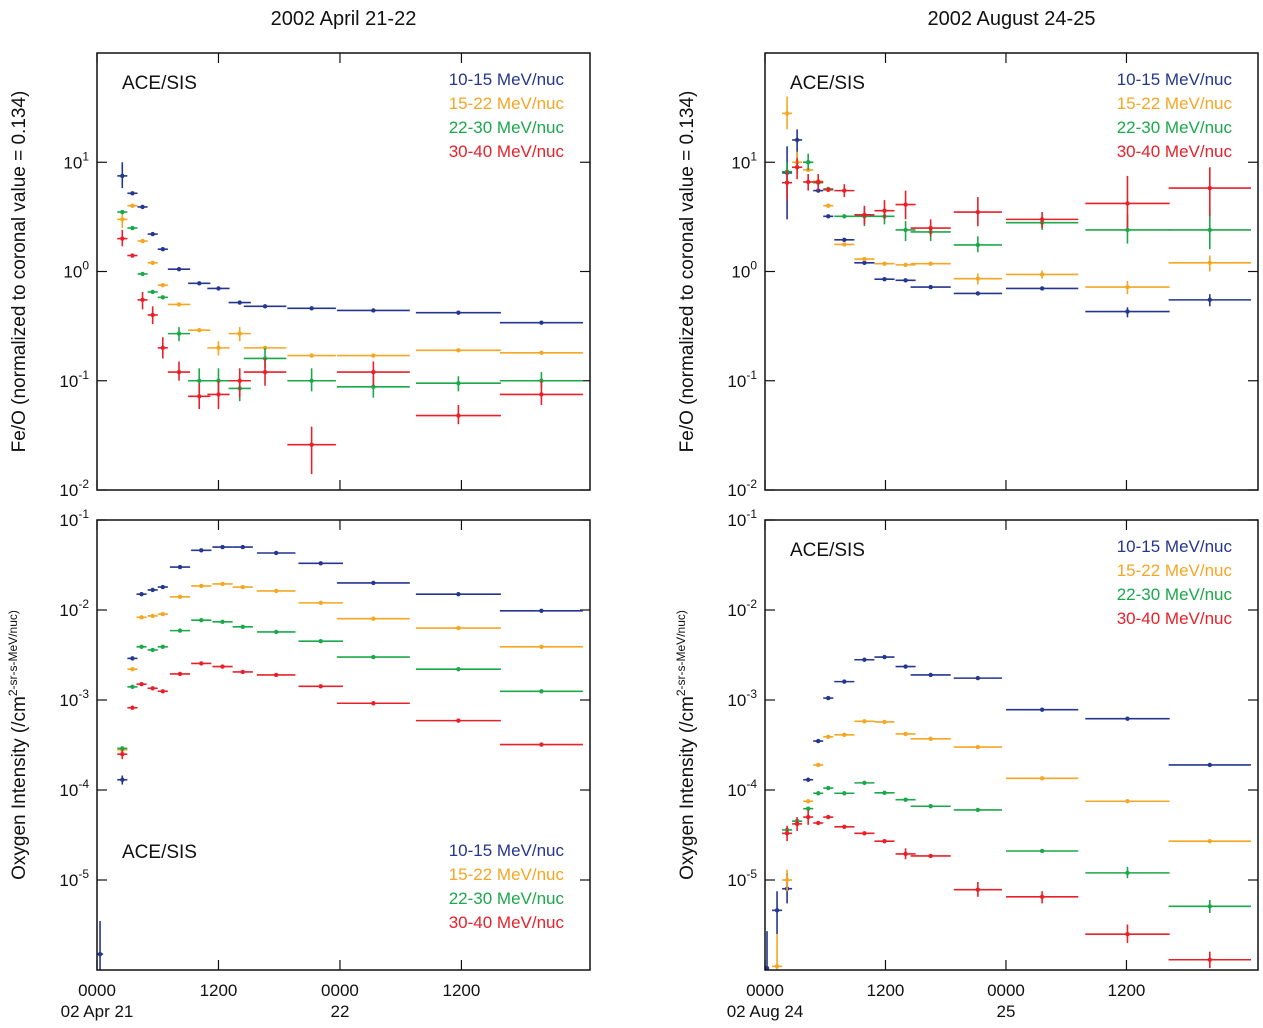 This screenshot has height=1028, width=1263. I want to click on y-tick-label: 10⁻⁵, so click(74, 878).